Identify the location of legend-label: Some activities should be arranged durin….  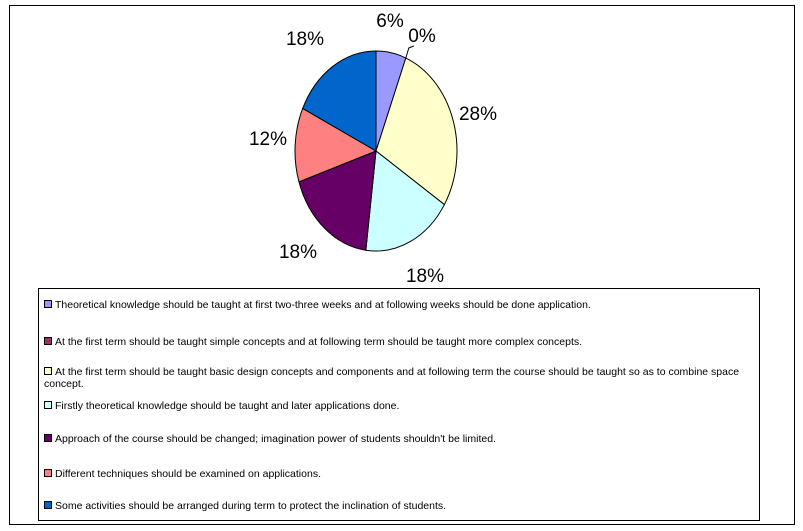
(251, 506).